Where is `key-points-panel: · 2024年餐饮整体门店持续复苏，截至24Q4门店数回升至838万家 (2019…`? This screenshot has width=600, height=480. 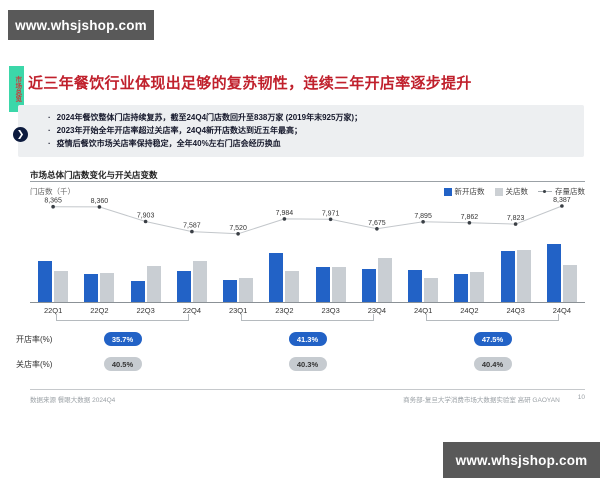
key-points-panel: · 2024年餐饮整体门店持续复苏，截至24Q4门店数回升至838万家 (2019… is located at coordinates (301, 131).